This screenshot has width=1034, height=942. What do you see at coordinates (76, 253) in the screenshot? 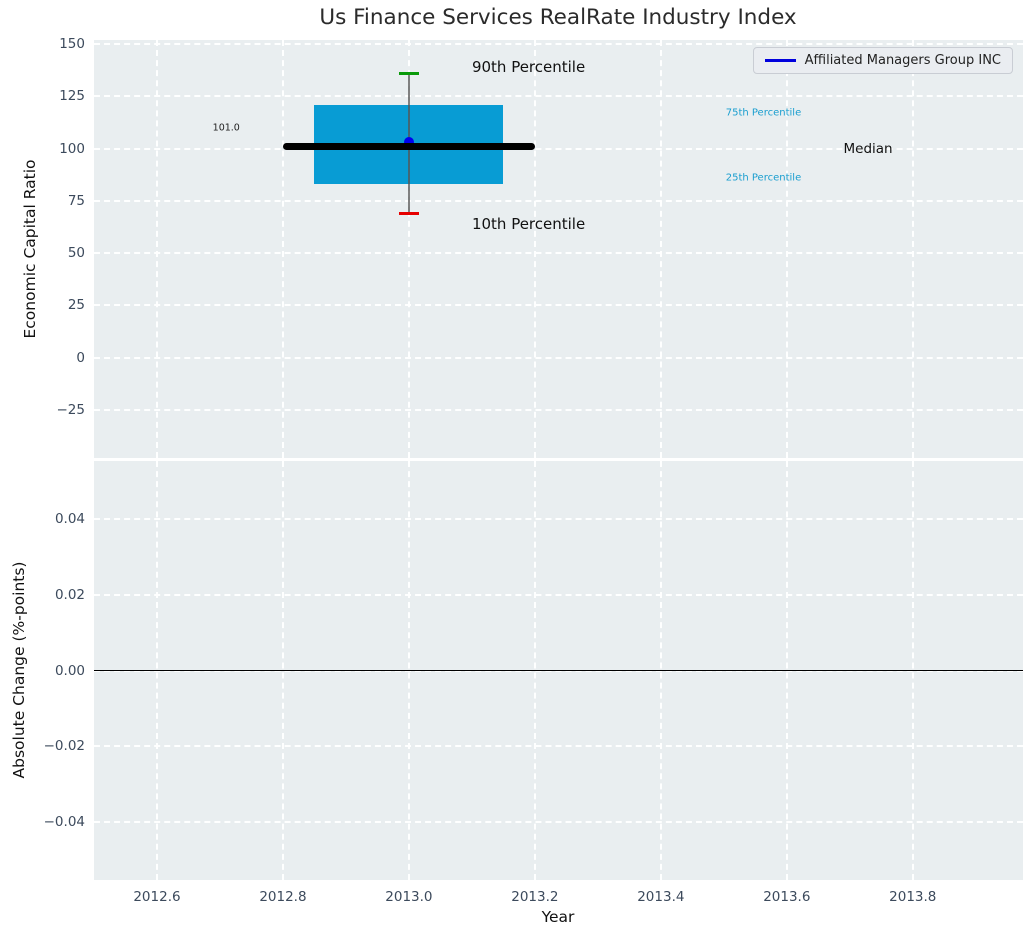
I see `y-tick-label: 50` at bounding box center [76, 253].